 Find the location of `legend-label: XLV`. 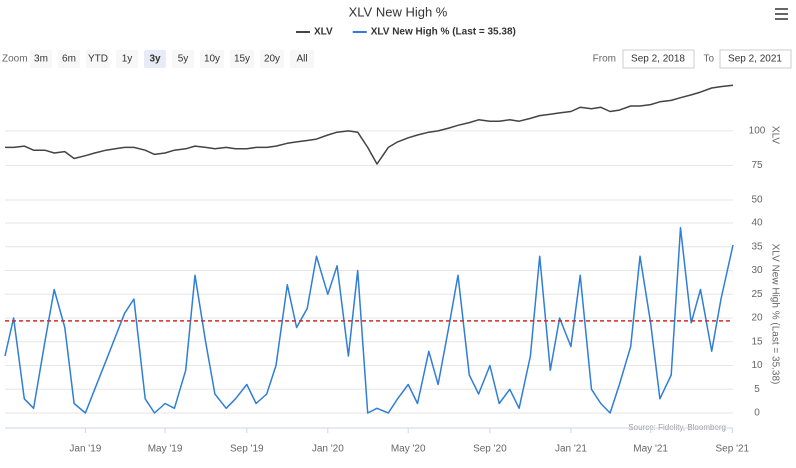

legend-label: XLV is located at coordinates (323, 32).